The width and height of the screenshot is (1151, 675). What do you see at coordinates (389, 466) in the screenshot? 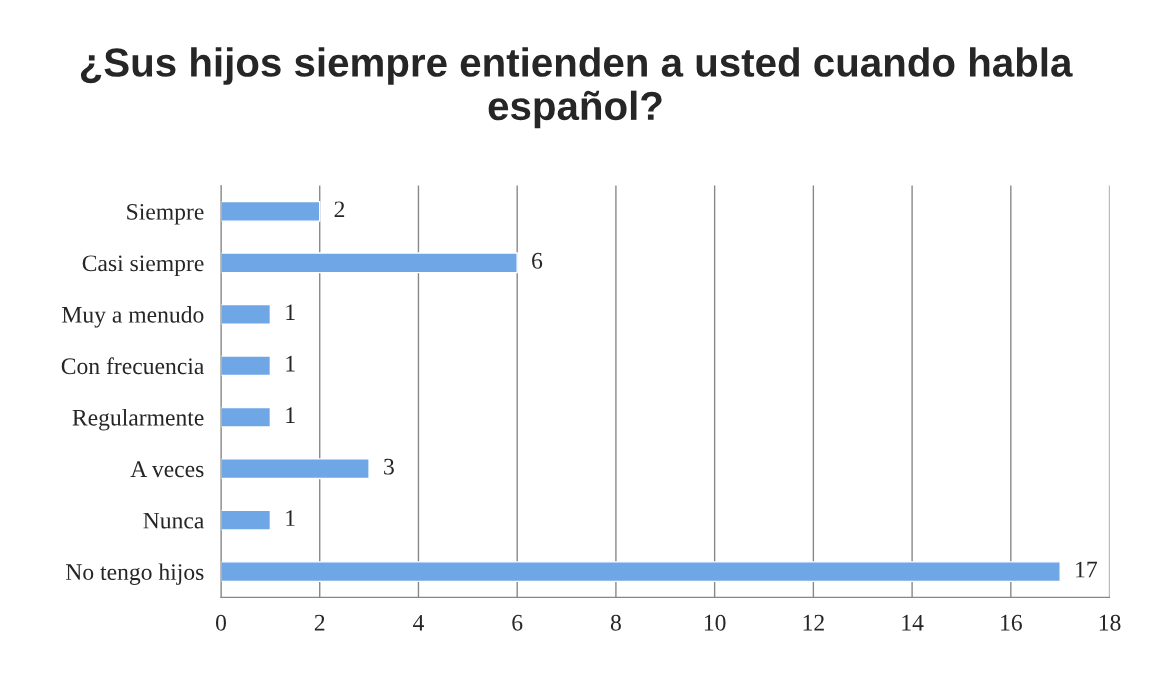
I see `data-label: 3` at bounding box center [389, 466].